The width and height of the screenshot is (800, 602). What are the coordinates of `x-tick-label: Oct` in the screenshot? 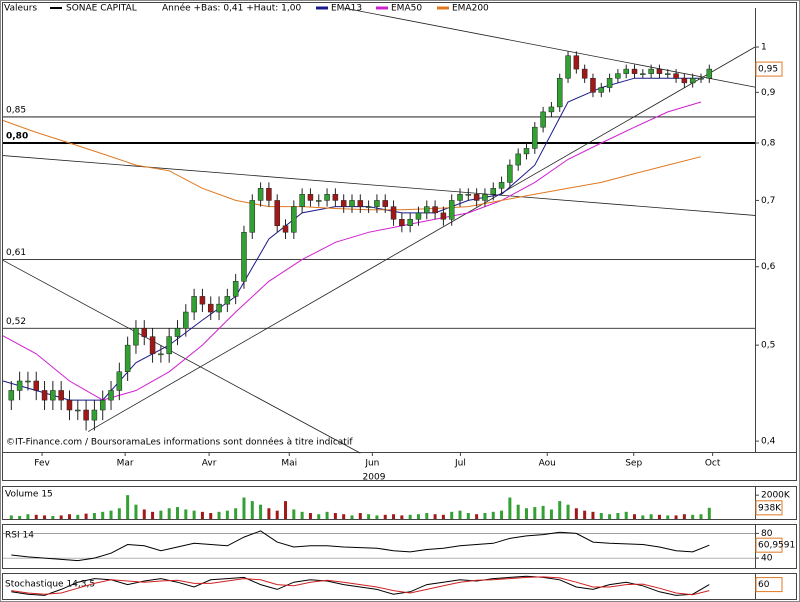 It's located at (713, 464).